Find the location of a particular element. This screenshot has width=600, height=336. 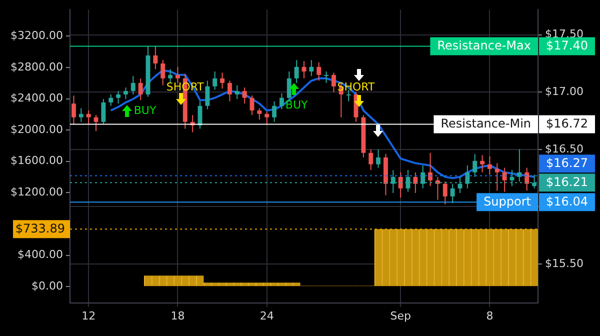

y-tick-label: $17.50 is located at coordinates (564, 34).